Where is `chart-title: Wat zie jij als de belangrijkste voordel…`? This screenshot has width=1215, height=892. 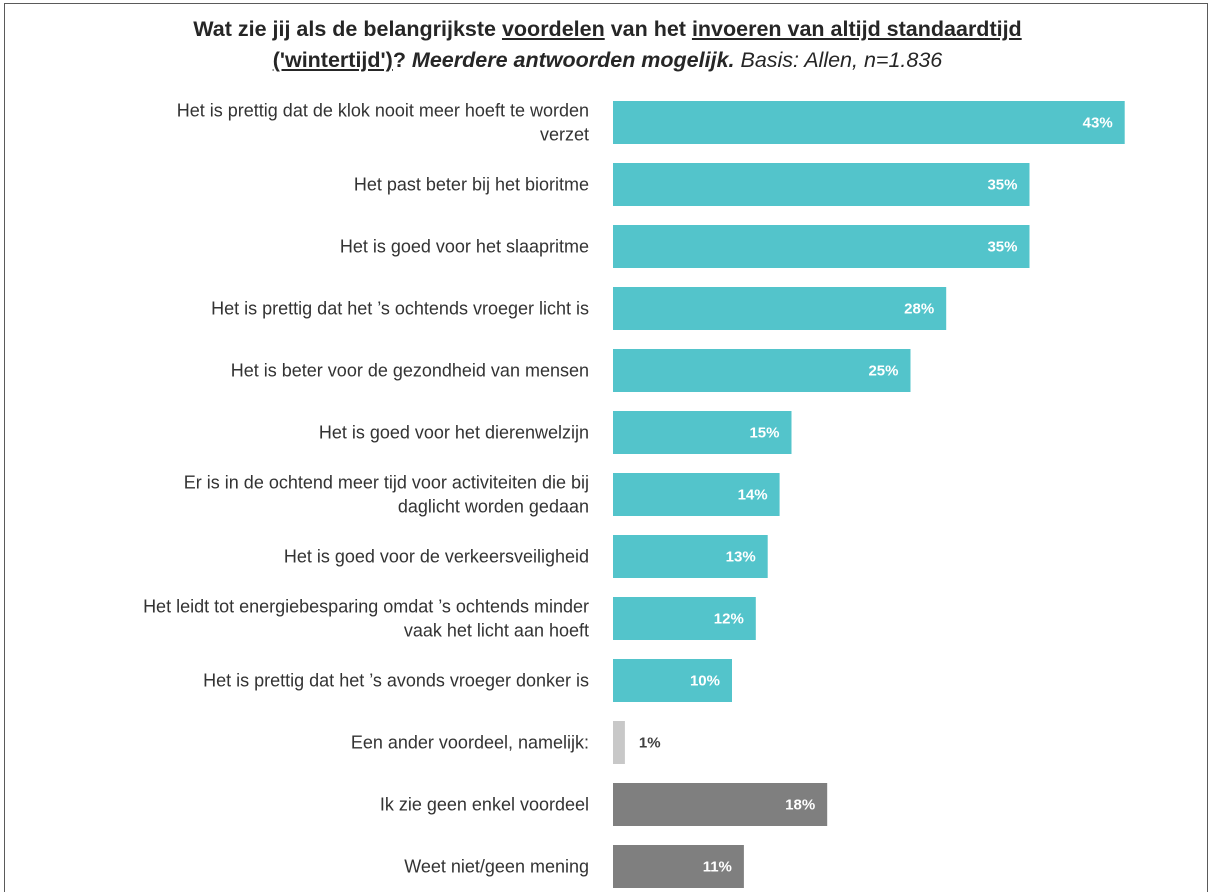 chart-title: Wat zie jij als de belangrijkste voordel… is located at coordinates (607, 45).